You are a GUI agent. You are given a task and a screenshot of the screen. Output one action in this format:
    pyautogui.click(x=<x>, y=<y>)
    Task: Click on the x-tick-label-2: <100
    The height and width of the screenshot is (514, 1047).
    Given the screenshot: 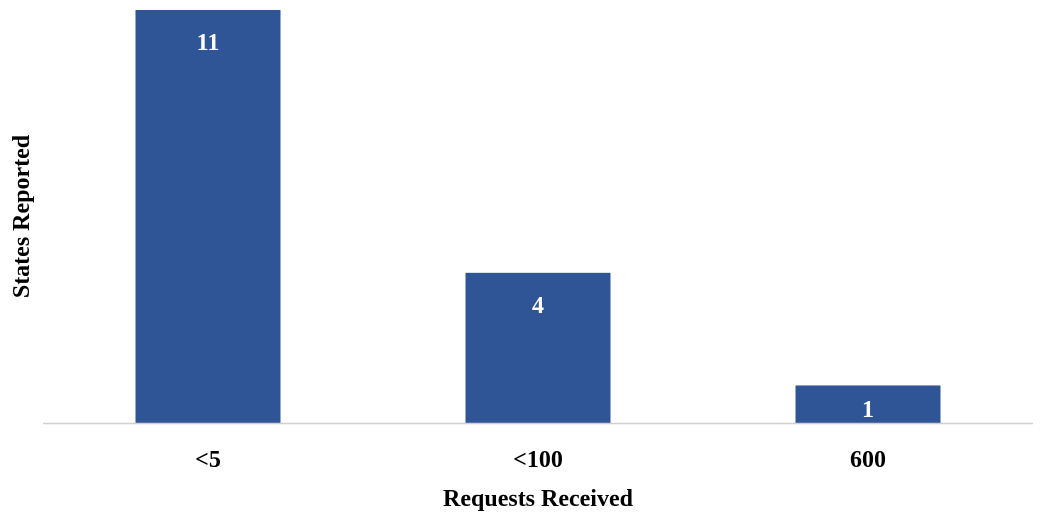 What is the action you would take?
    pyautogui.click(x=538, y=460)
    